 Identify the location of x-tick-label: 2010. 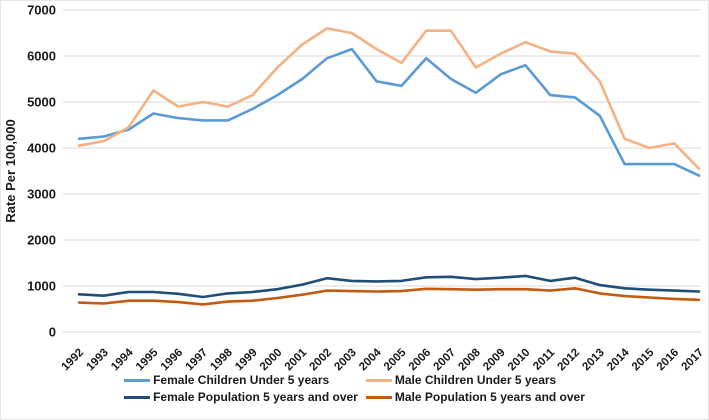
(519, 360).